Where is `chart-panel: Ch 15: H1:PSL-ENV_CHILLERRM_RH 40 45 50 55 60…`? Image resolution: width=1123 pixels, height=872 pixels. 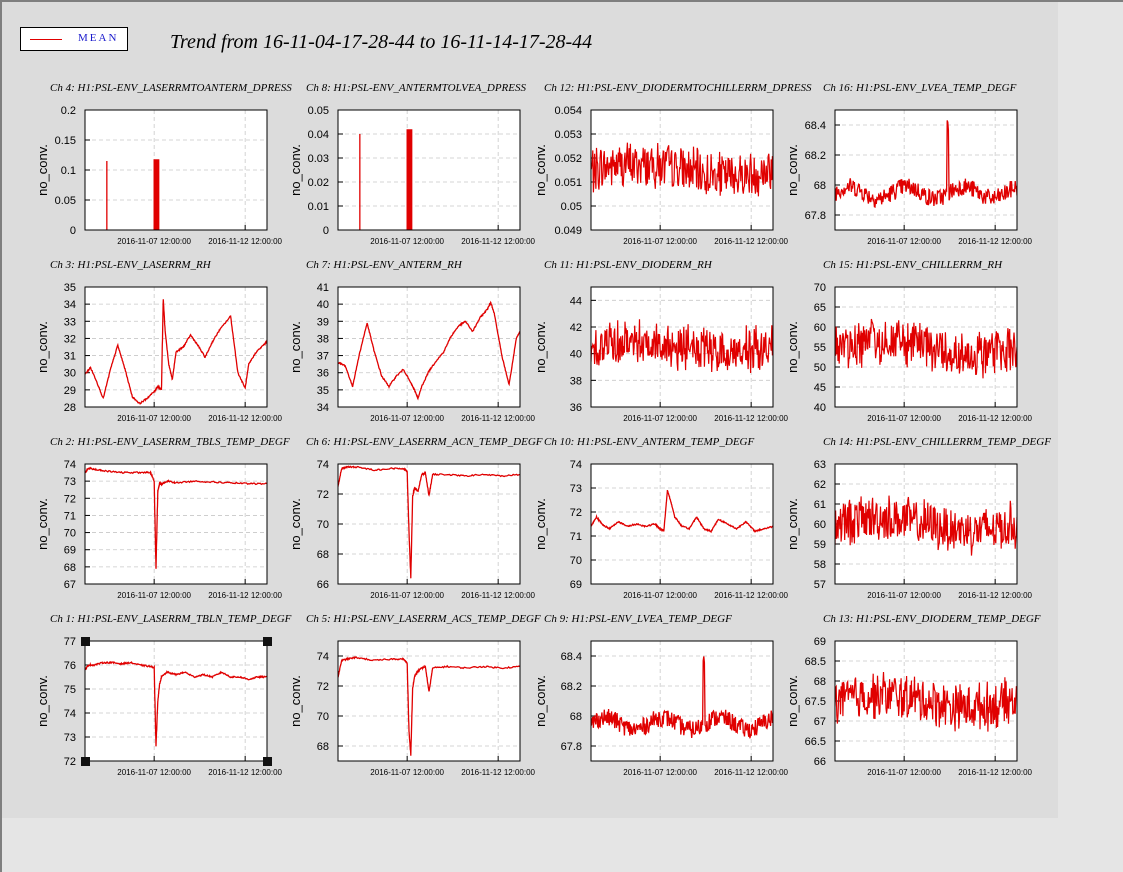
chart-panel: Ch 15: H1:PSL-ENV_CHILLERRM_RH 40 45 50 55 60… is located at coordinates (909, 341).